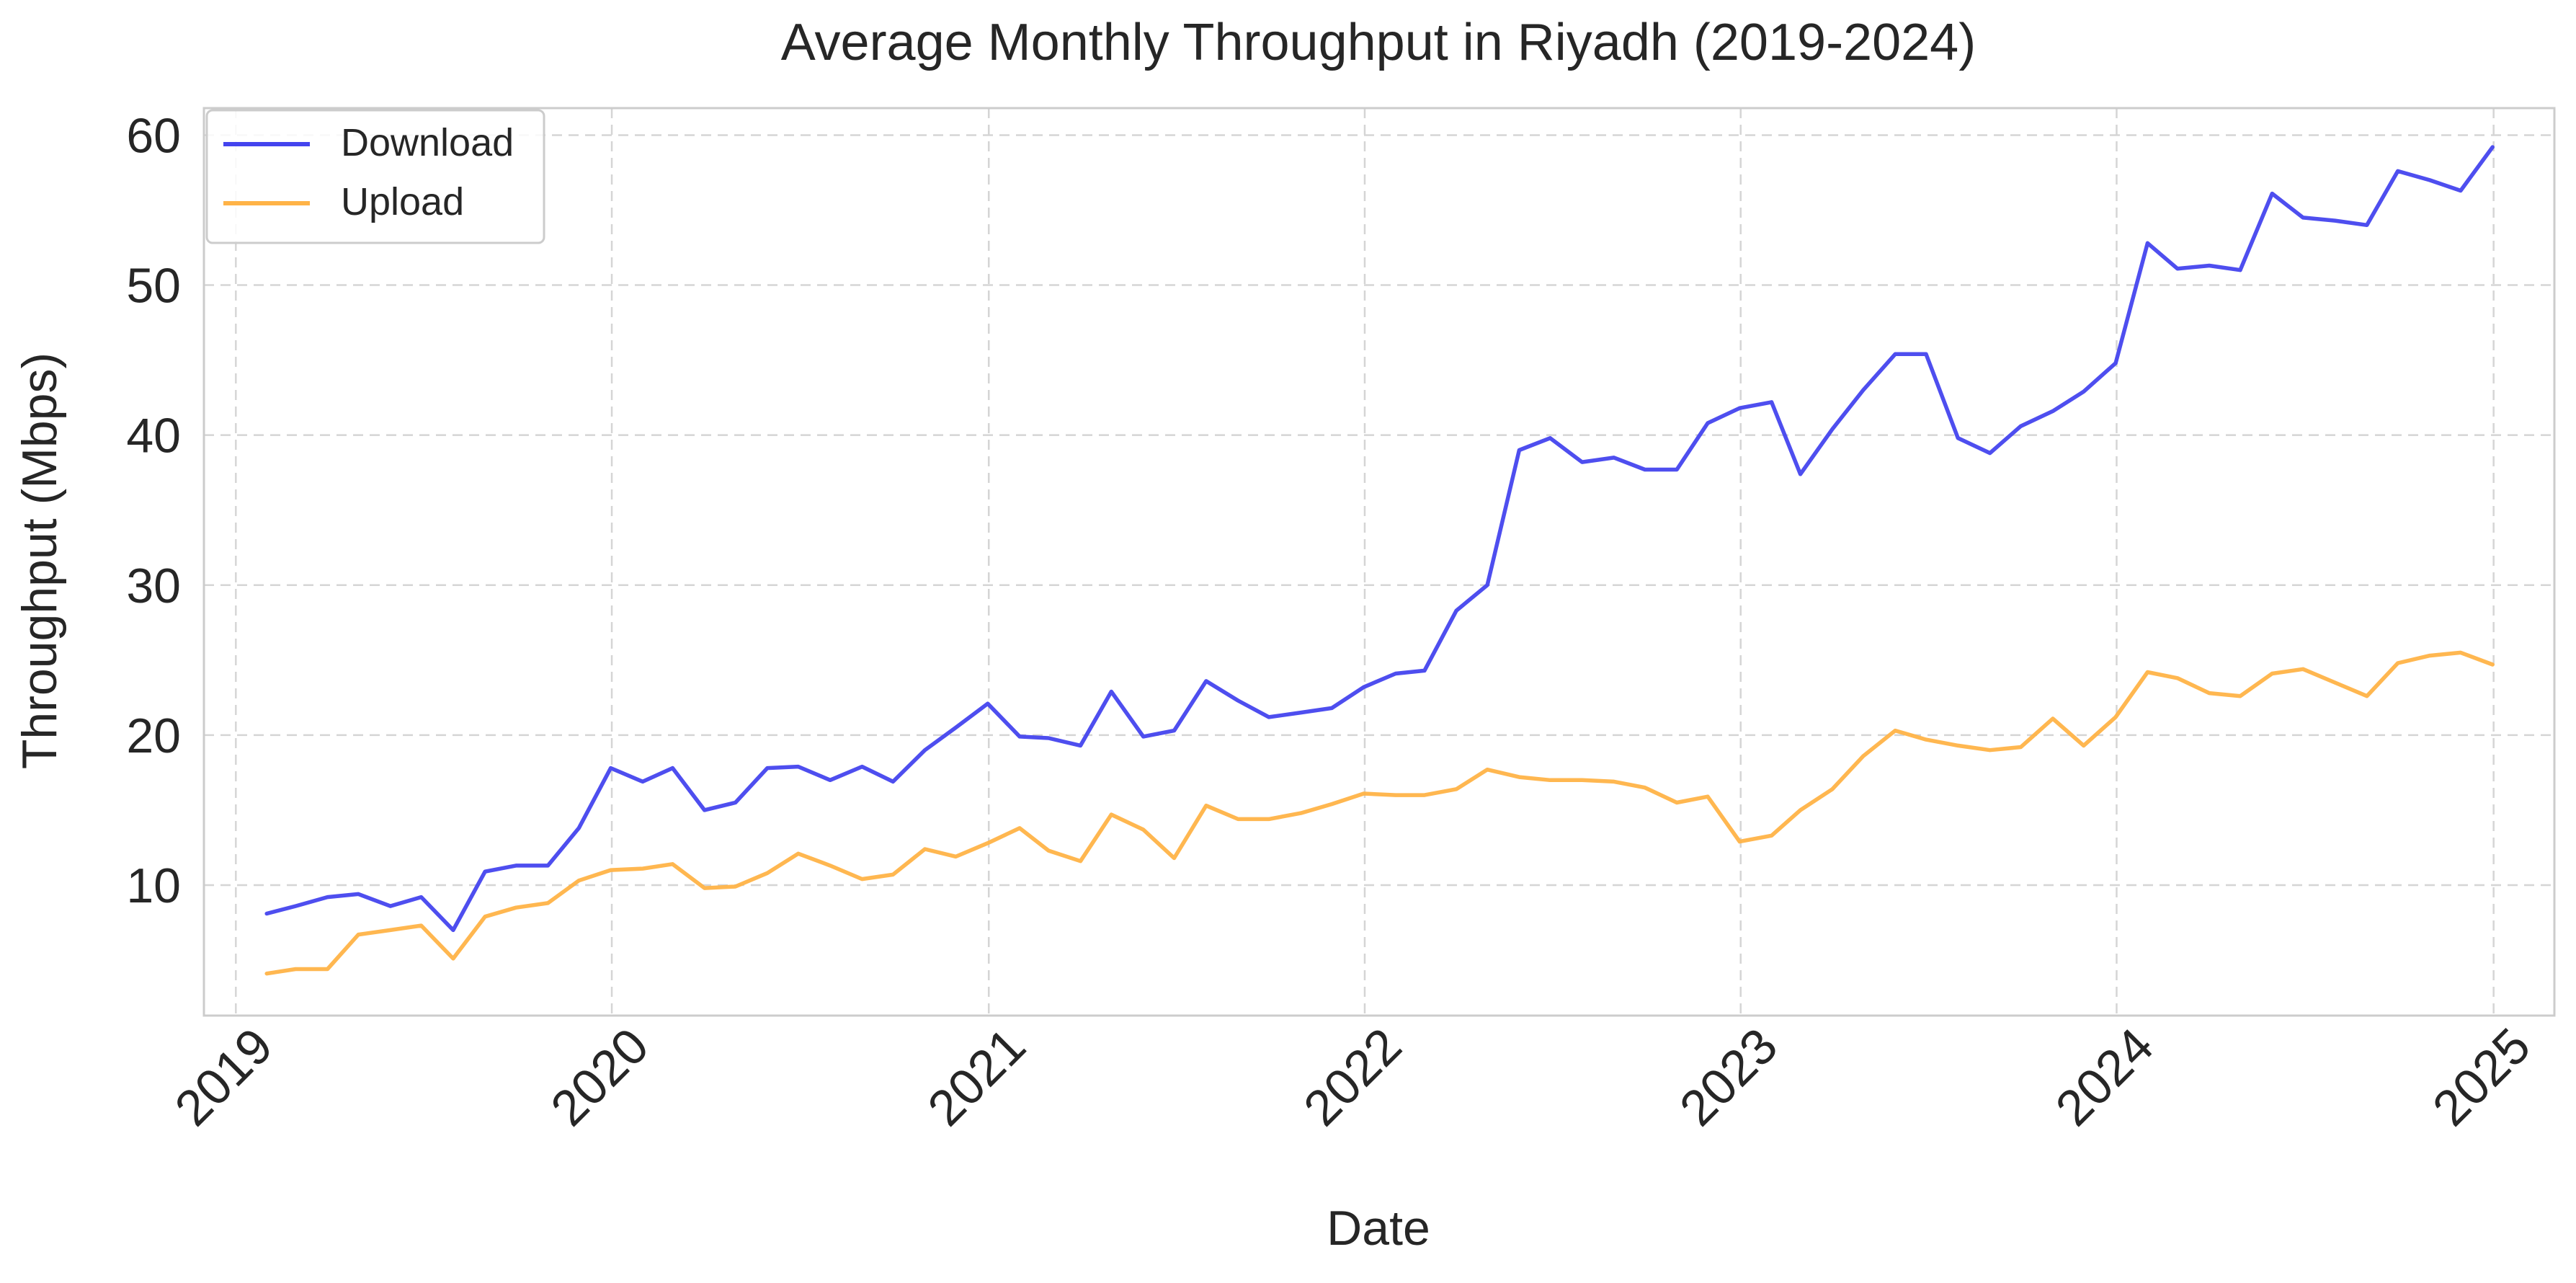  Describe the element at coordinates (153, 510) in the screenshot. I see `y-axis-ticks: 10 20 30 40 50 60` at that location.